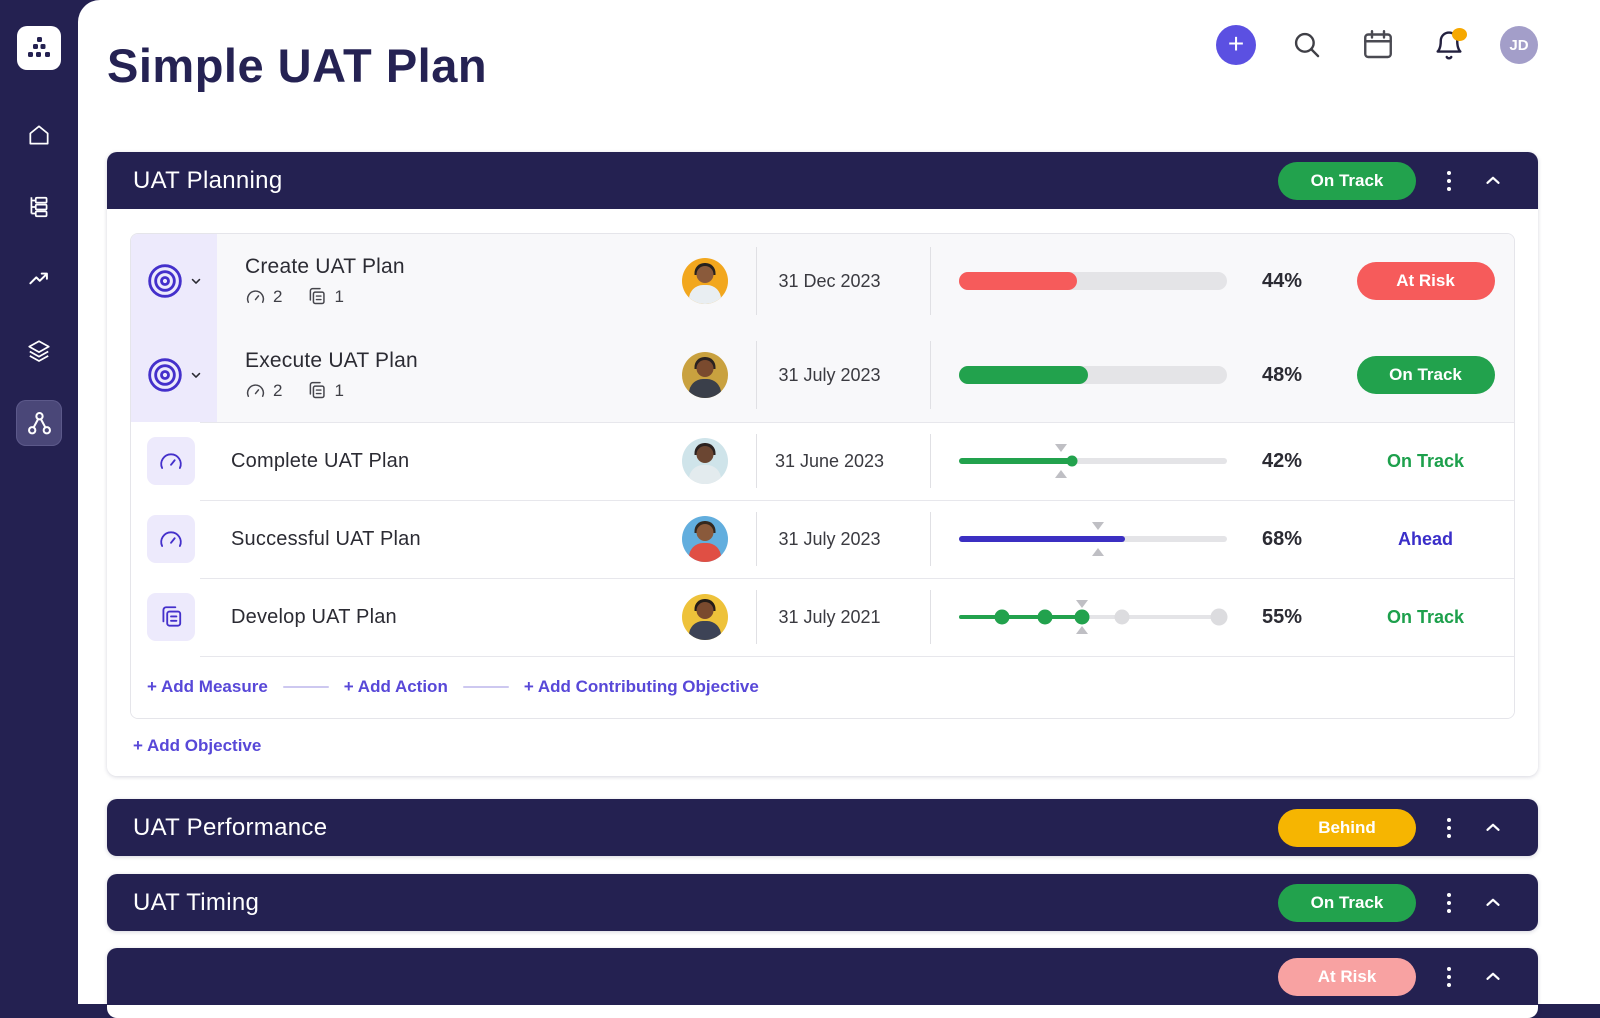  I want to click on home-icon, so click(39, 135).